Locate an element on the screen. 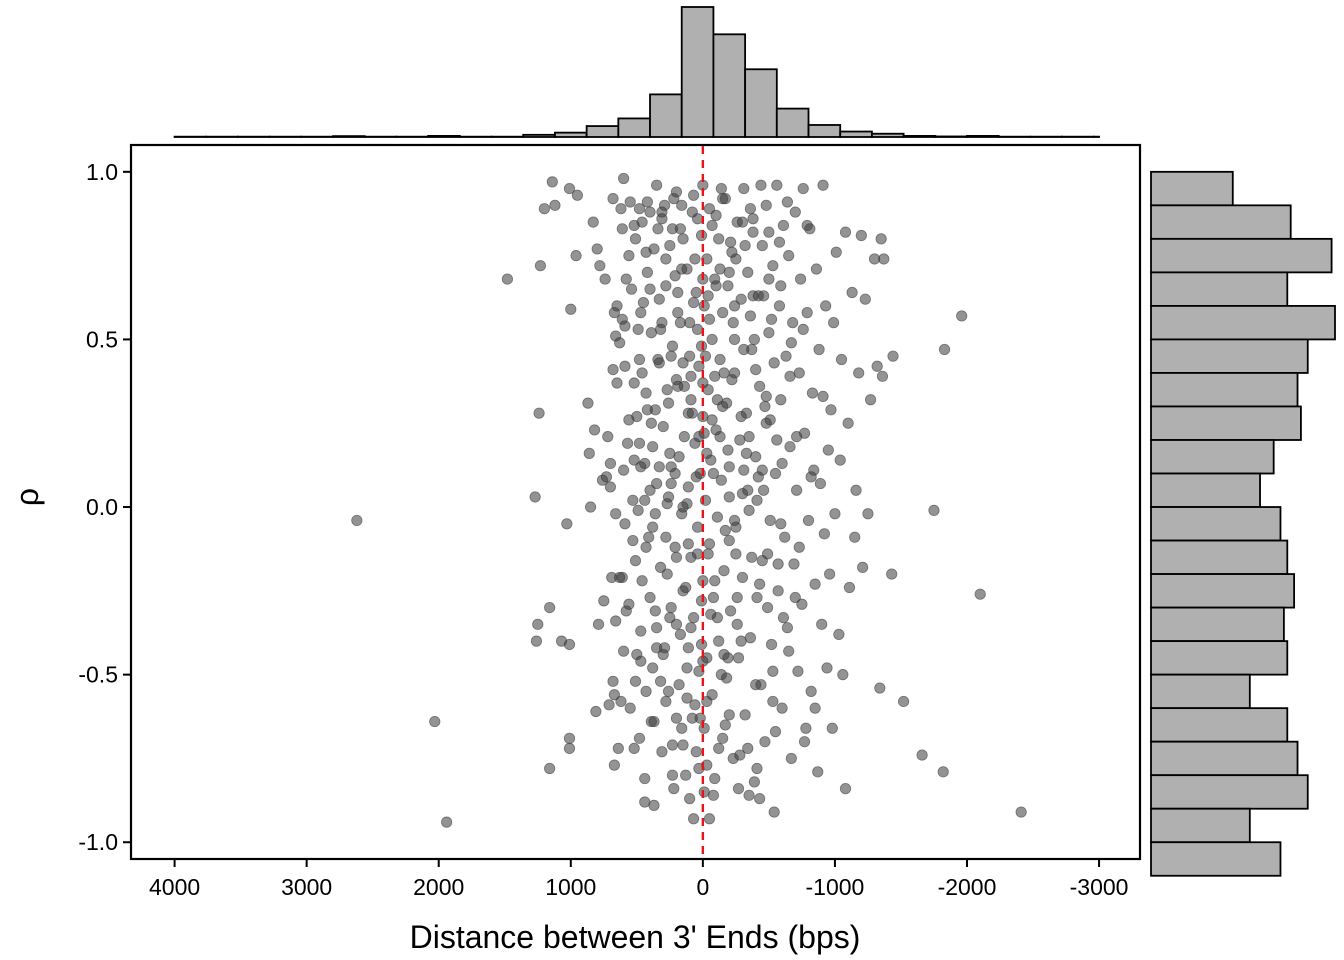 The width and height of the screenshot is (1344, 960). y-tick-label: -1.0 is located at coordinates (98, 842).